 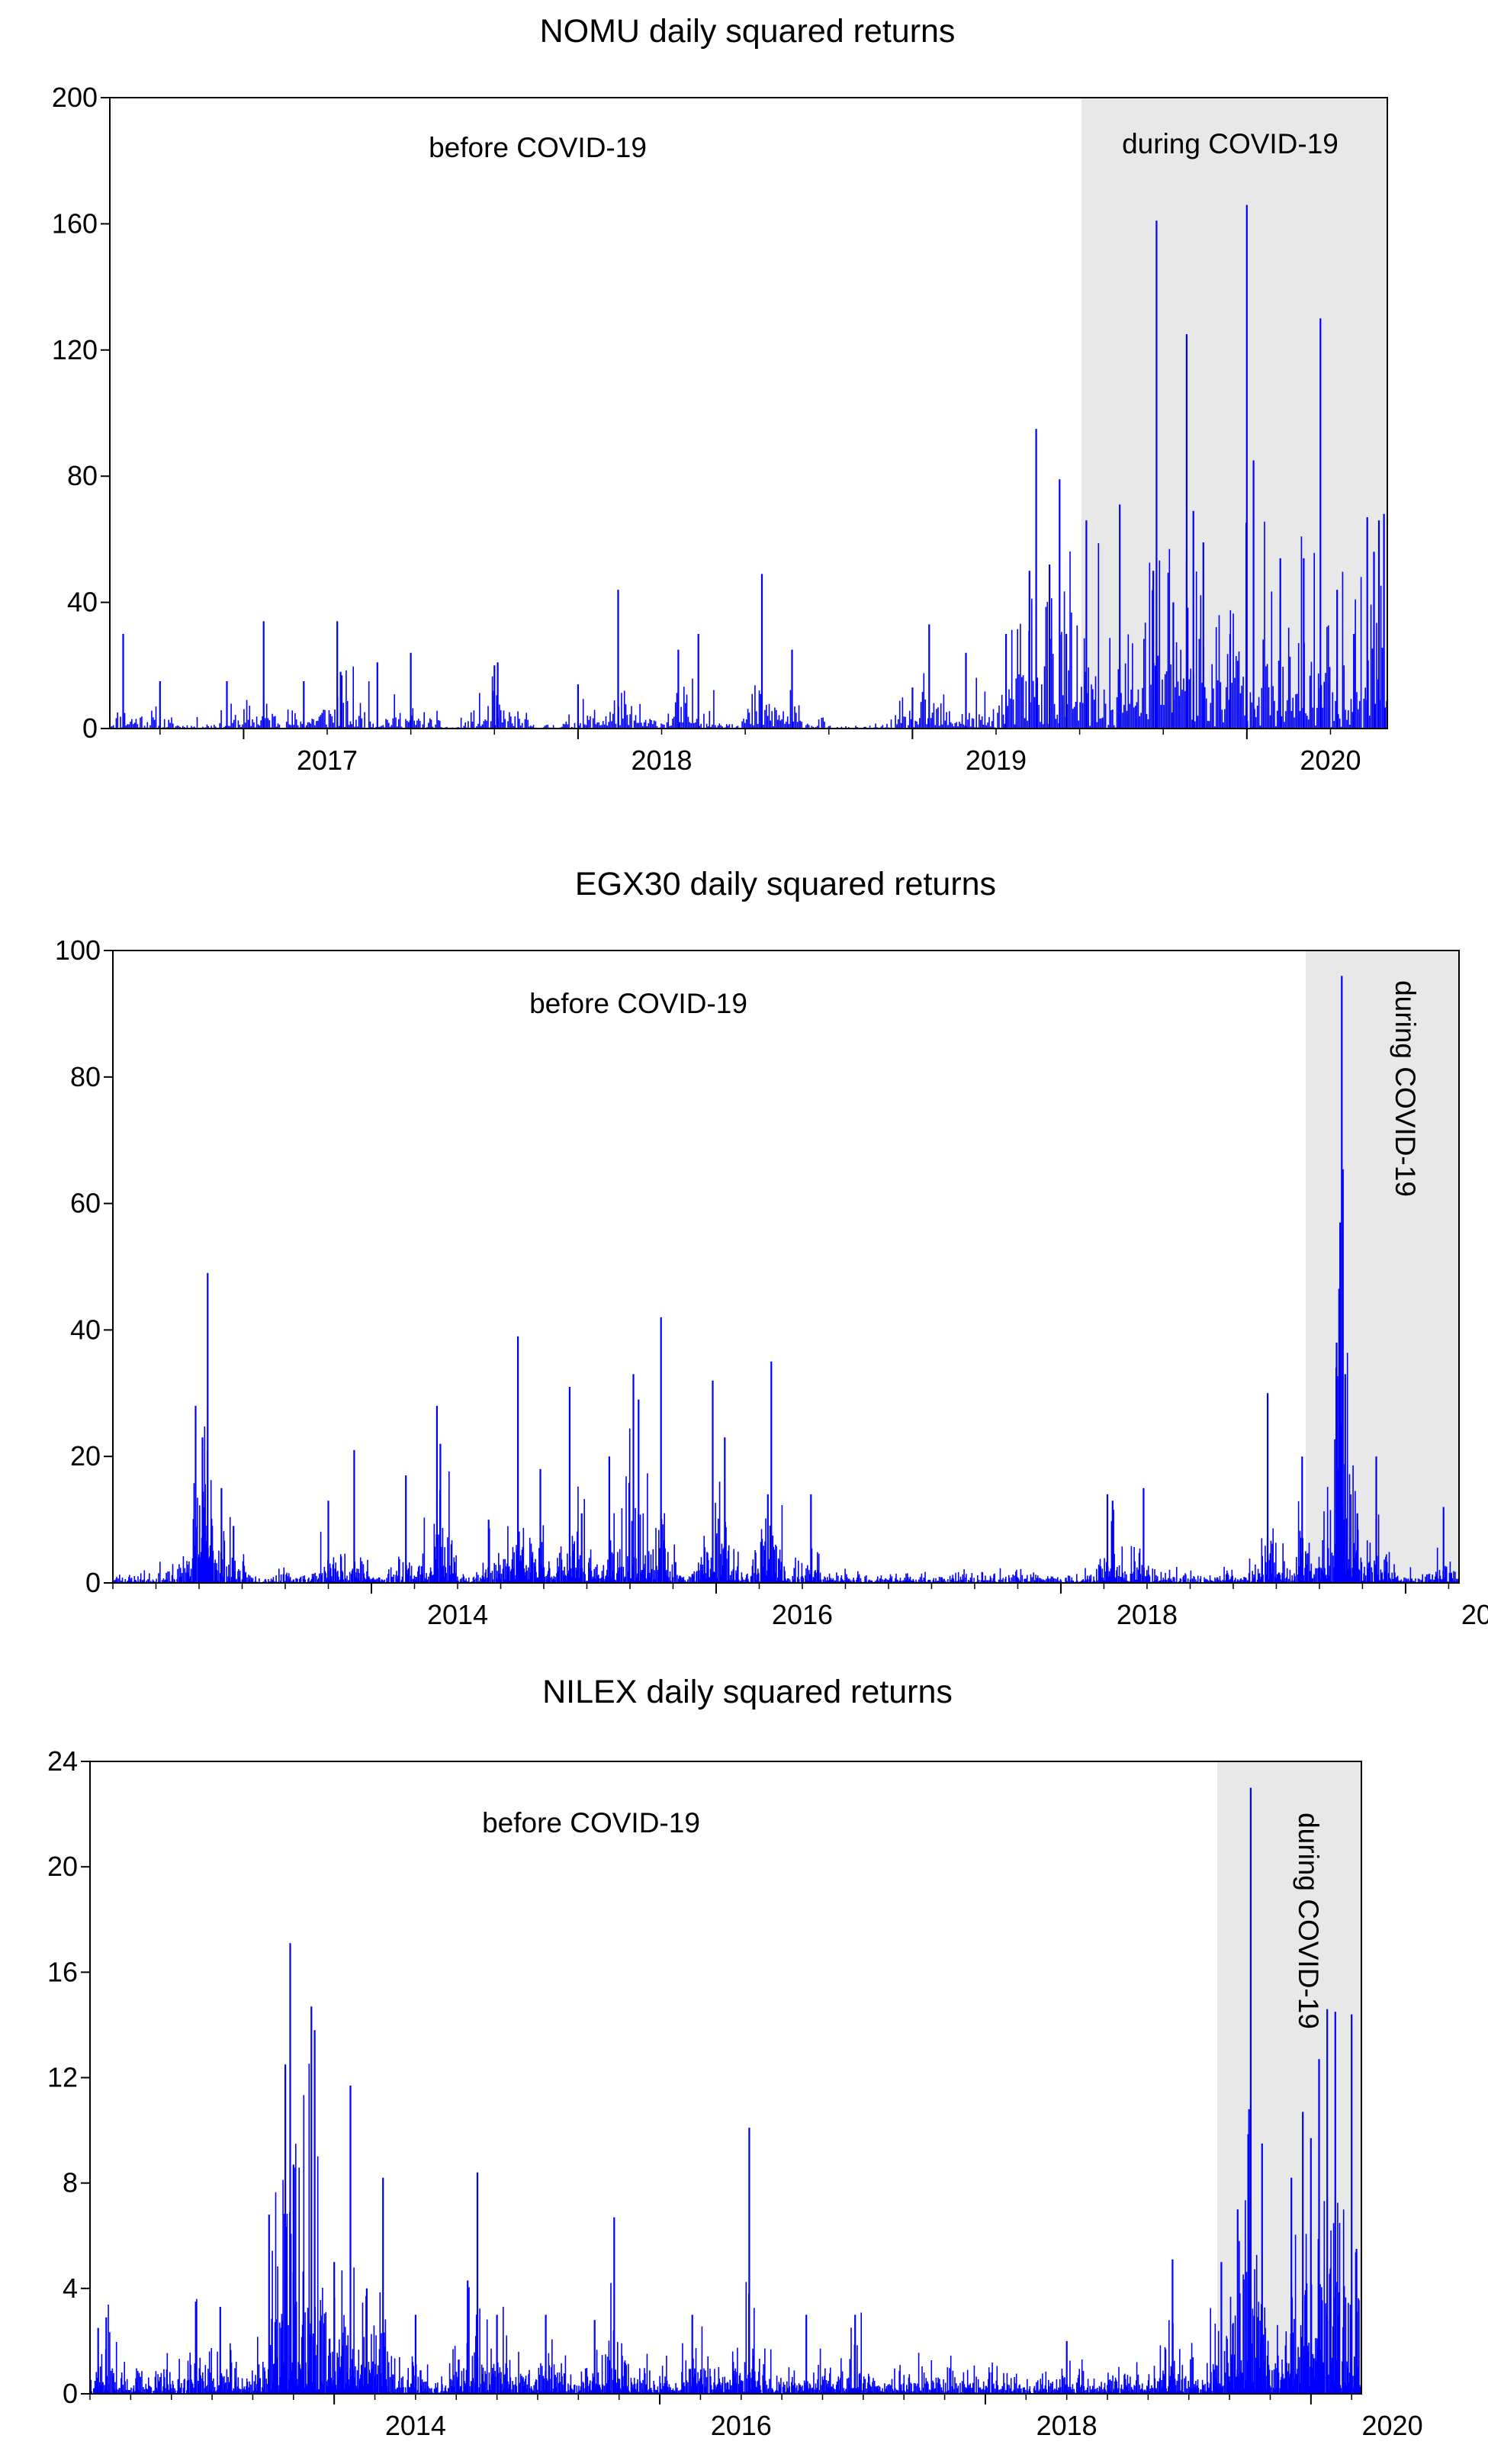 I want to click on nilex-y-axis: 0 4 8 12 16 20 24, so click(x=68, y=2077).